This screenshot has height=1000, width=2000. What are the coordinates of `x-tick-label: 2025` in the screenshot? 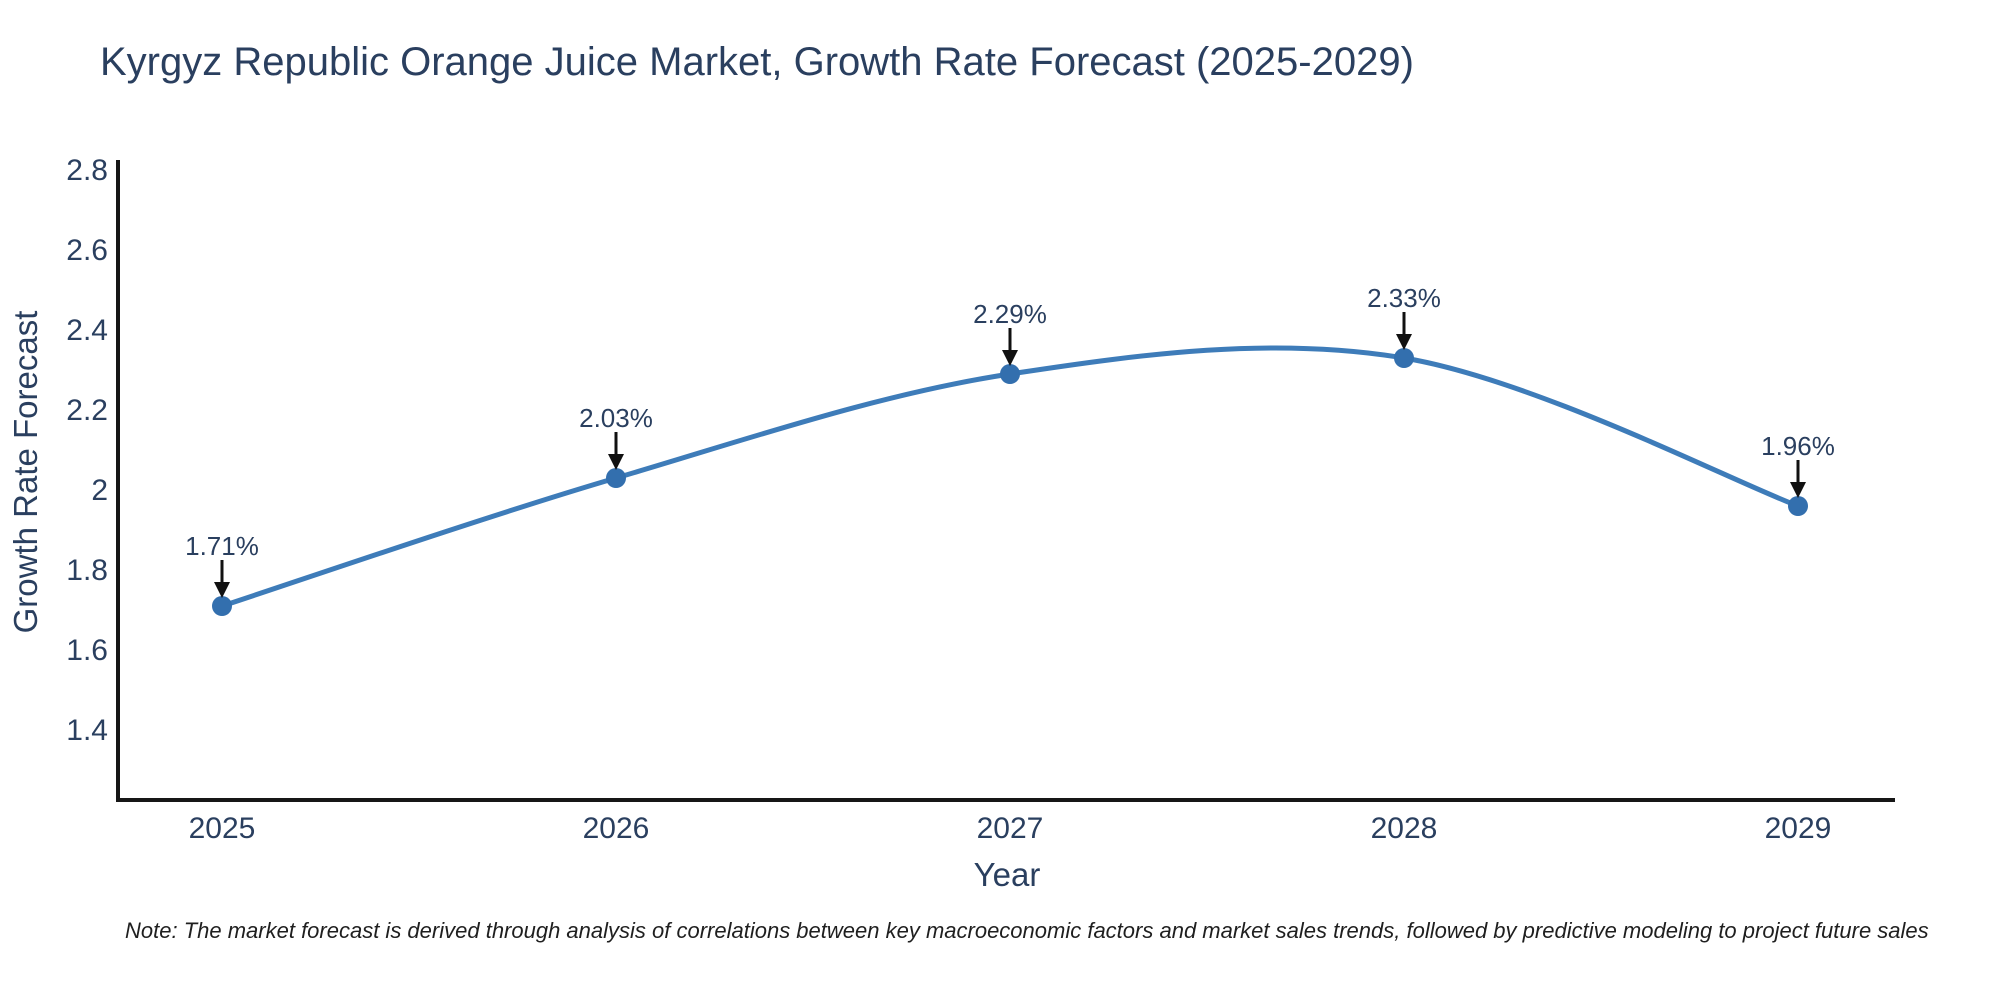 It's located at (222, 828).